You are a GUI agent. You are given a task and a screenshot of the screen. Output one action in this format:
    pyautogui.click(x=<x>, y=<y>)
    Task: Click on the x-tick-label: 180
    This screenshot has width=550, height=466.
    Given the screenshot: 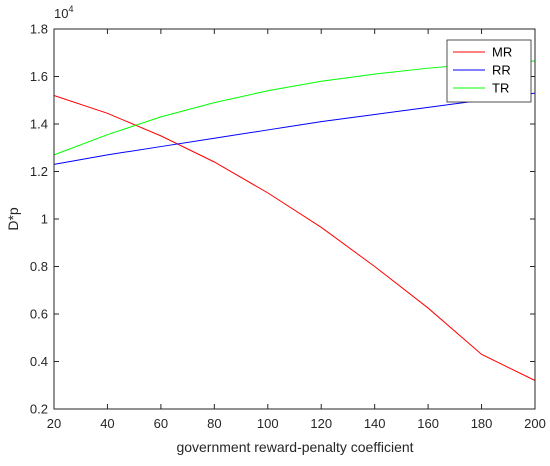 What is the action you would take?
    pyautogui.click(x=482, y=423)
    